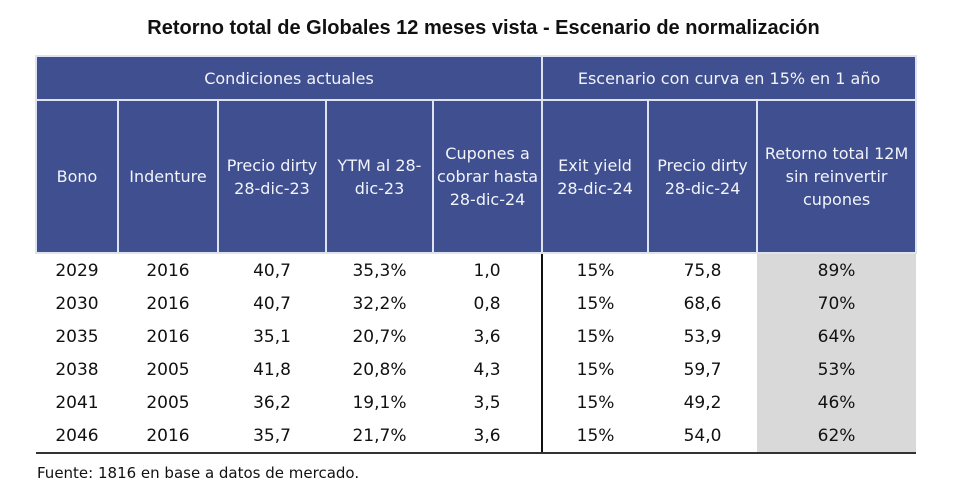  What do you see at coordinates (488, 369) in the screenshot?
I see `table-cell: 4,3` at bounding box center [488, 369].